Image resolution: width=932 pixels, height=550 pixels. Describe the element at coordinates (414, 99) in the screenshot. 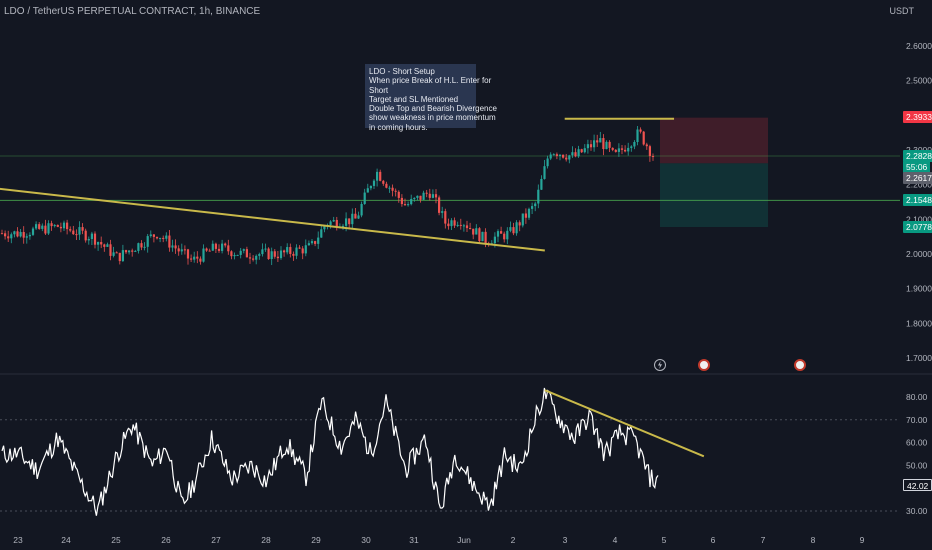

I see `note-line: Target and SL Mentioned` at that location.